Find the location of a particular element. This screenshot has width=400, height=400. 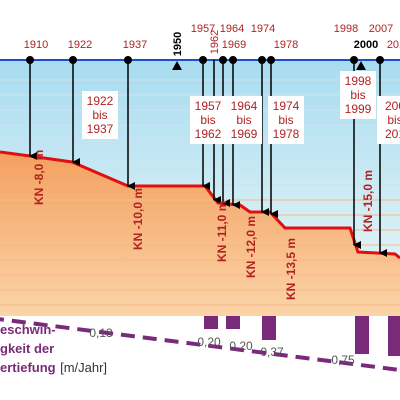

depth-label: KN -13,5 m is located at coordinates (291, 269).